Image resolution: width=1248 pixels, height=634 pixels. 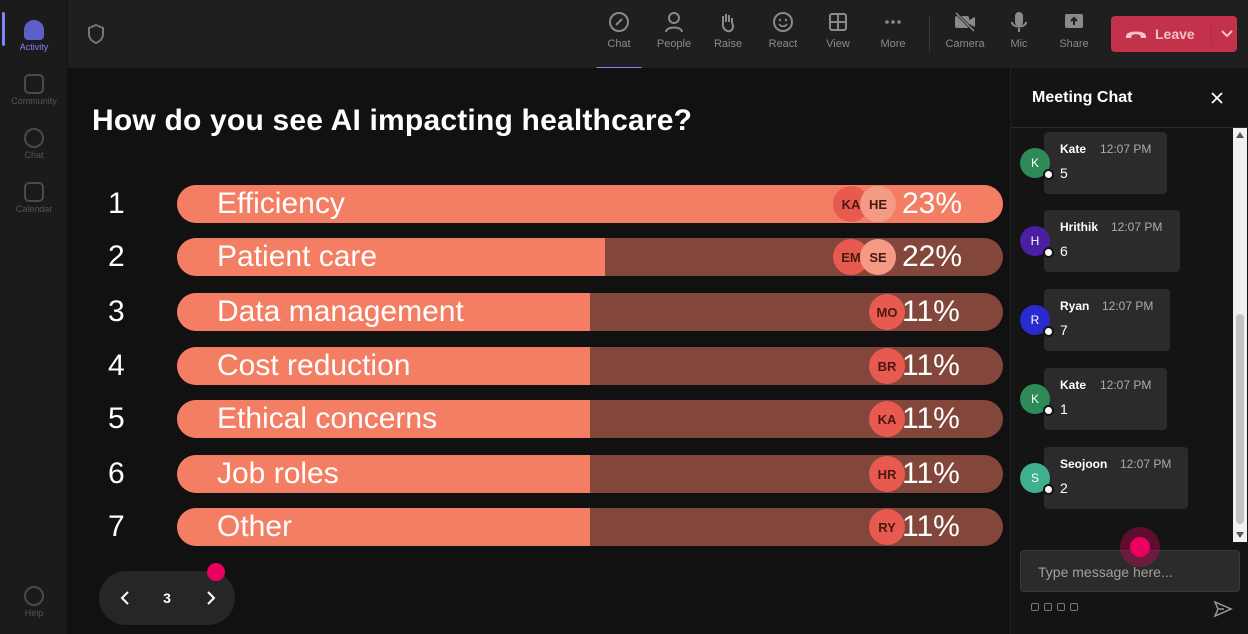 I want to click on chat-message: Ryan 12:07 PM 7 R, so click(x=1122, y=321).